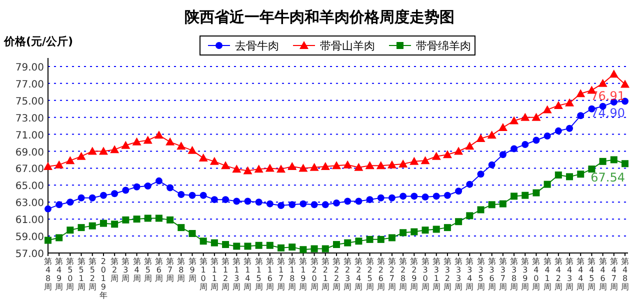 This screenshot has height=302, width=639. What do you see at coordinates (480, 274) in the screenshot?
I see `x-tick-label: 第35周` at bounding box center [480, 274].